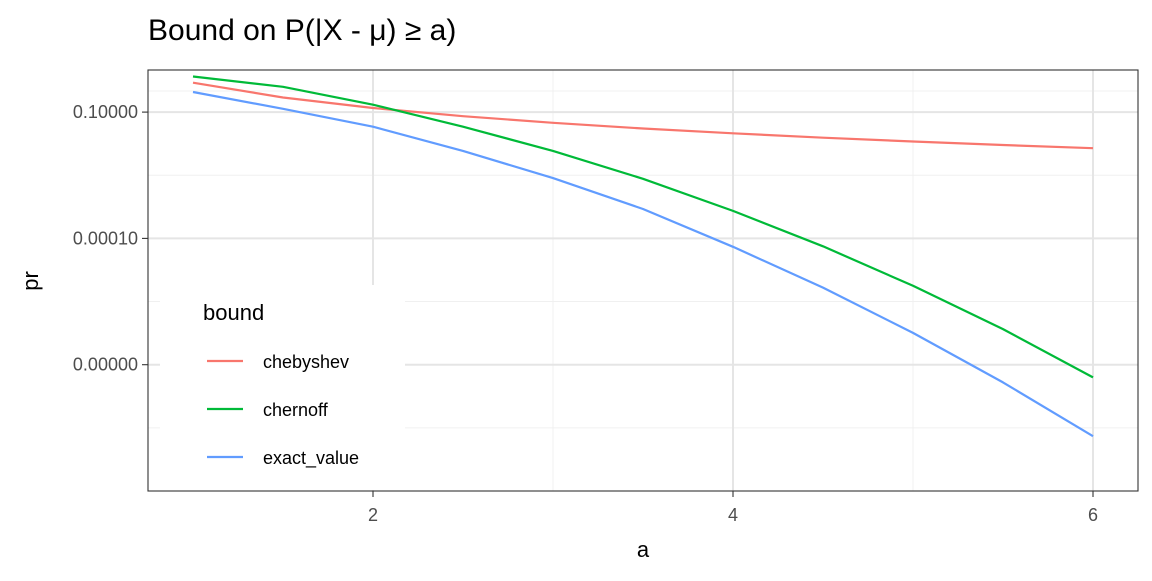  Describe the element at coordinates (311, 458) in the screenshot. I see `legend-label: exact_value` at that location.